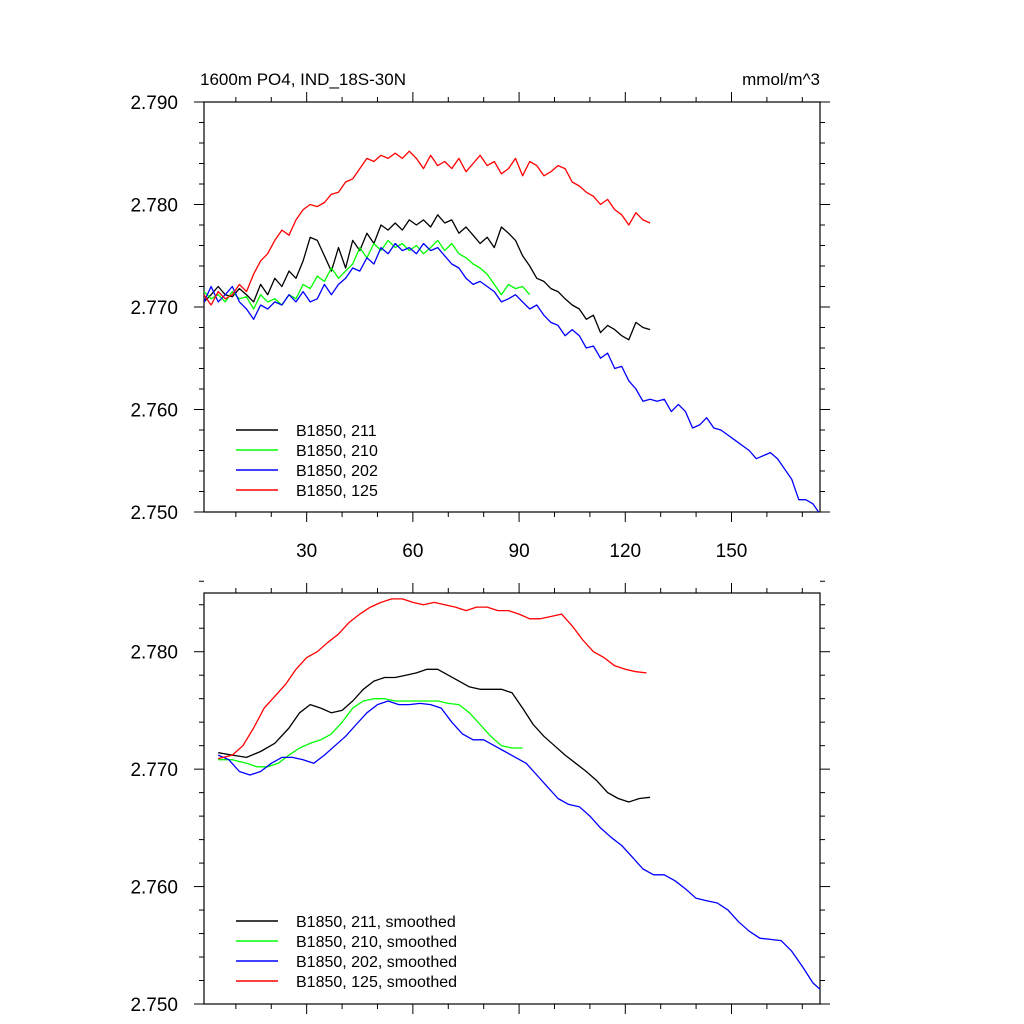 This screenshot has height=1024, width=1024. I want to click on x-tick-label: 60, so click(412, 551).